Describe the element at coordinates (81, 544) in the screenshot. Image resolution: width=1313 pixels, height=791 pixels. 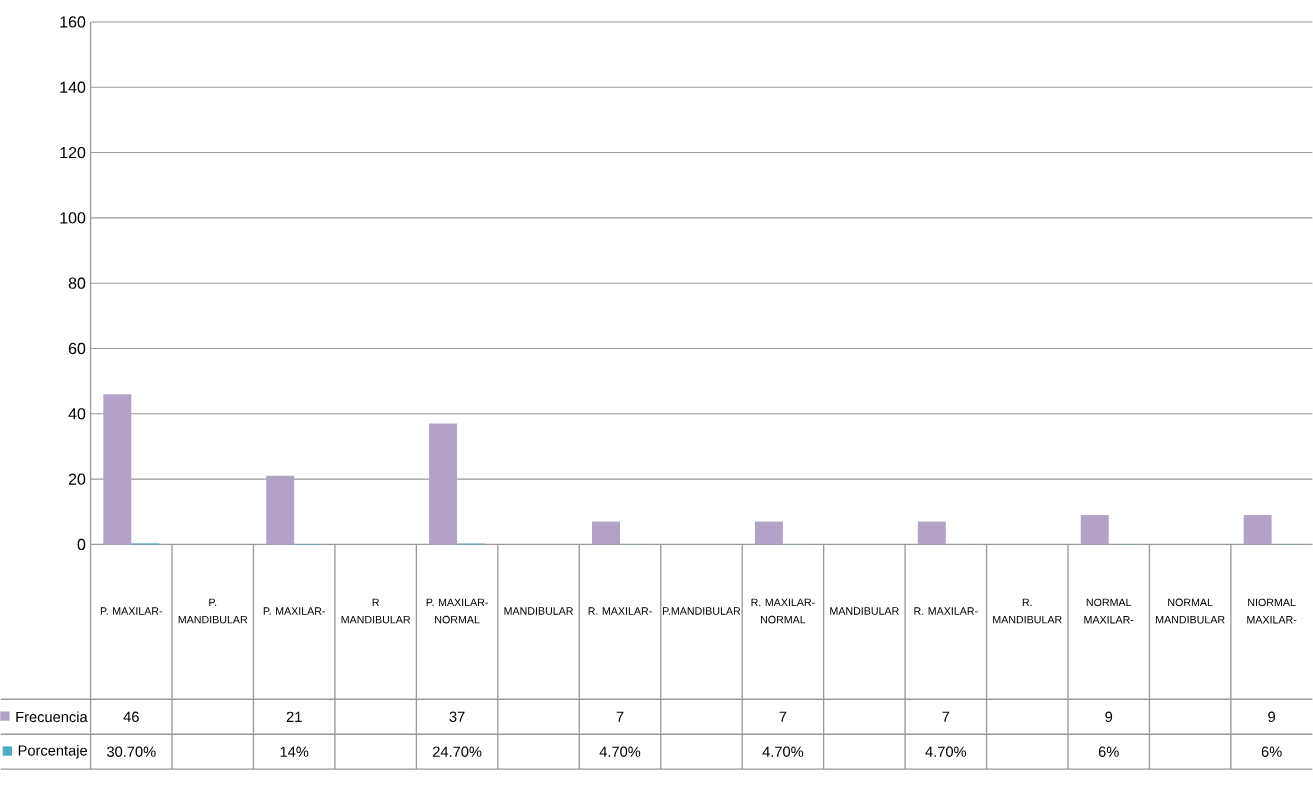
I see `y-tick-label: 0` at that location.